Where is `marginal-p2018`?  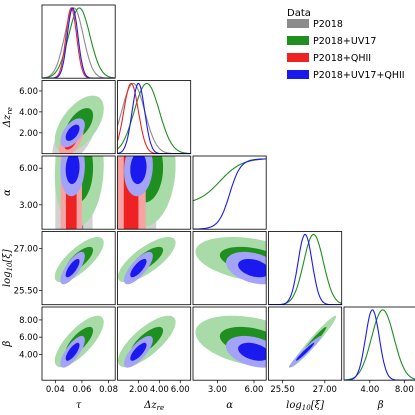 marginal-p2018 is located at coordinates (154, 118).